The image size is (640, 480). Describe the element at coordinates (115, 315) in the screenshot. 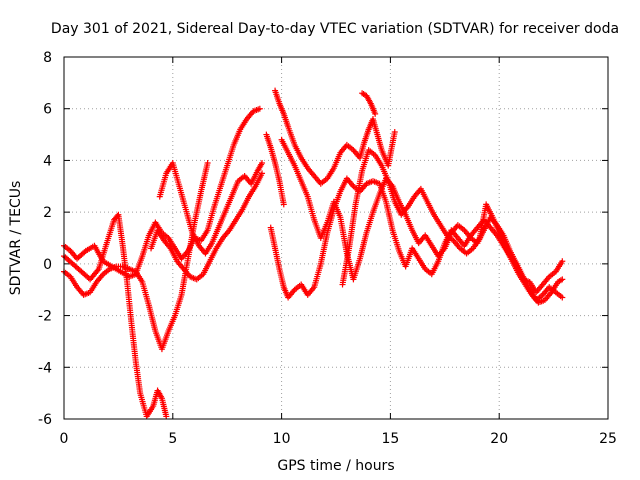

I see `series-track-c` at that location.